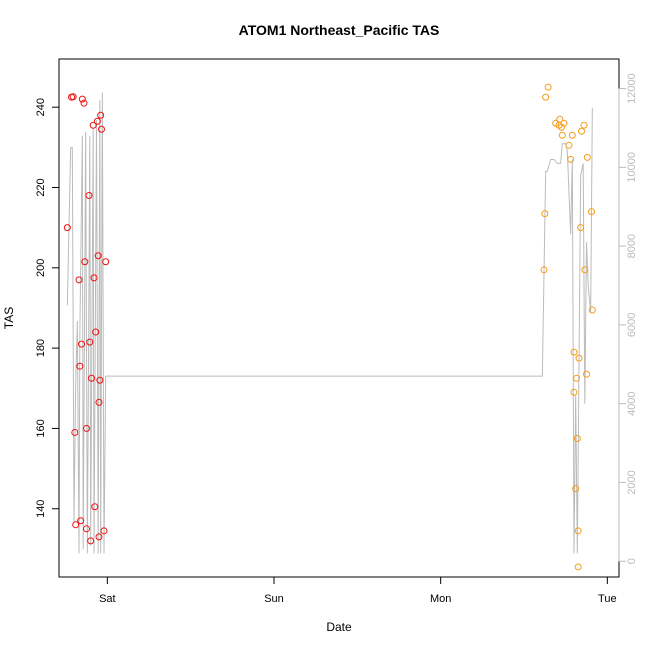  I want to click on y2-tick-label: 6000, so click(632, 325).